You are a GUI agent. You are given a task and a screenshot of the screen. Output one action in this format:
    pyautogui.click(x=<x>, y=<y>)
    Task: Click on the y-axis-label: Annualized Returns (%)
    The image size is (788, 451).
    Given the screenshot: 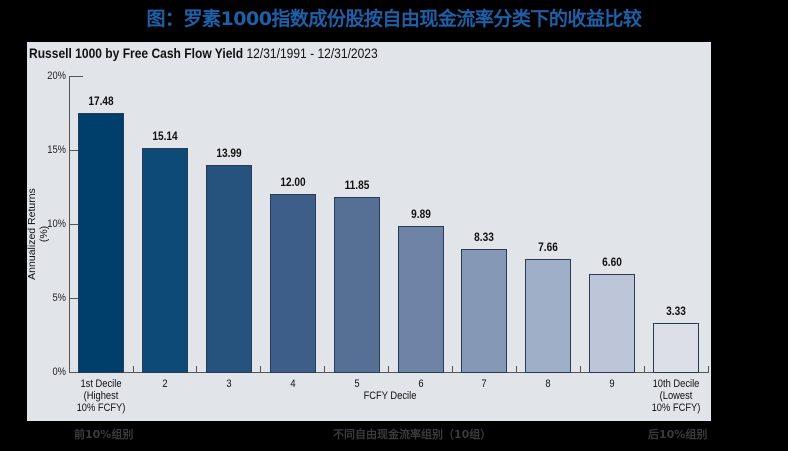 What is the action you would take?
    pyautogui.click(x=38, y=234)
    